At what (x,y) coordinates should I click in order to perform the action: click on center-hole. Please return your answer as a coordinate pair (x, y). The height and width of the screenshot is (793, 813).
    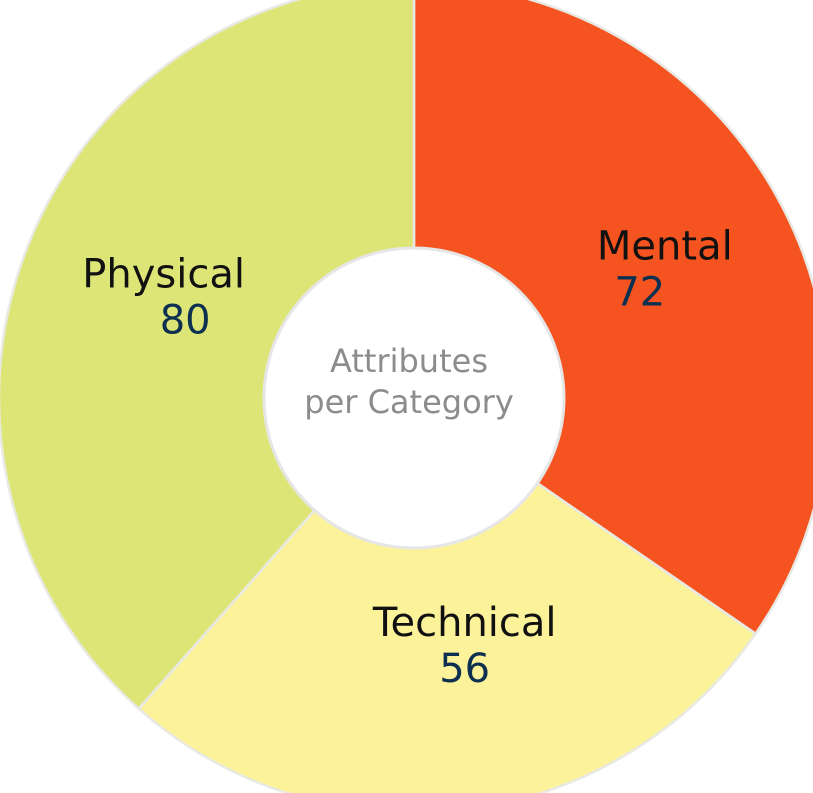
    Looking at the image, I should click on (414, 398).